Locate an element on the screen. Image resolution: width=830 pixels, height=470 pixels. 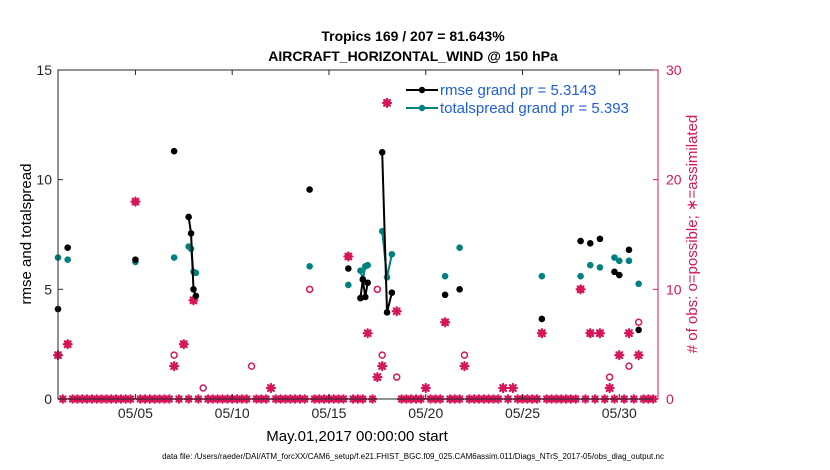
legend-rmse-label: rmse grand pr = 5.3143 is located at coordinates (518, 90).